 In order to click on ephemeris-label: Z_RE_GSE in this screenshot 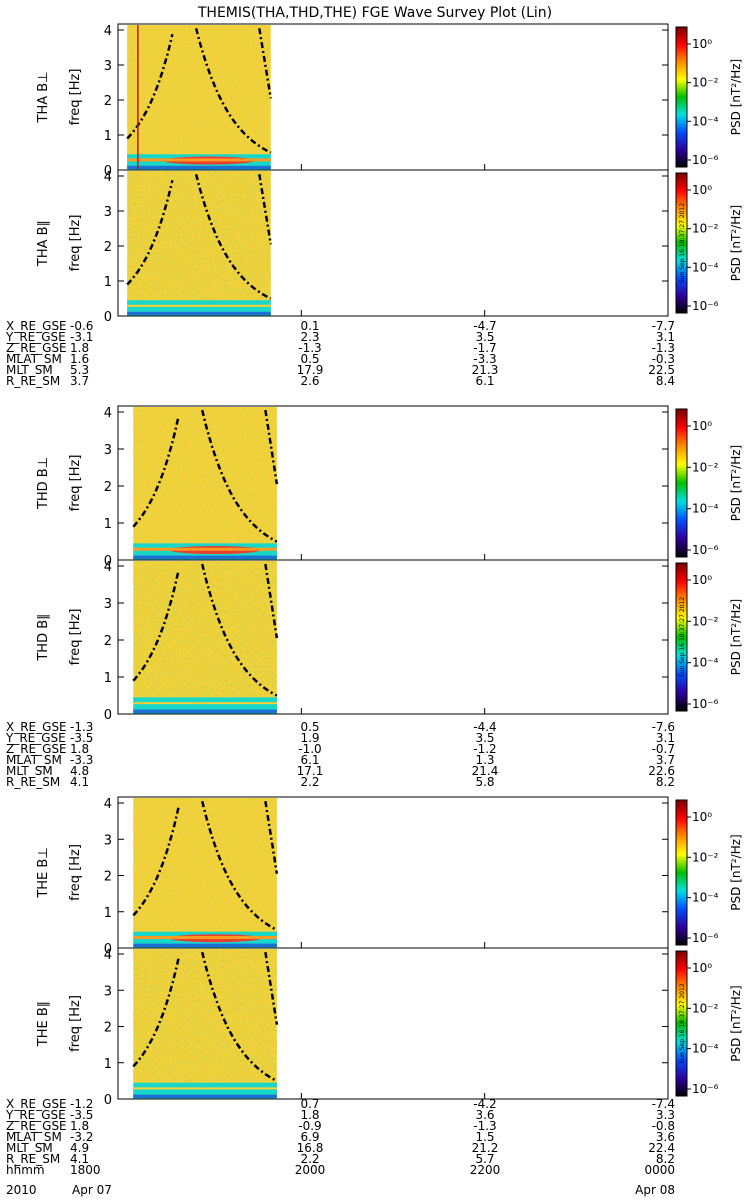, I will do `click(36, 348)`.